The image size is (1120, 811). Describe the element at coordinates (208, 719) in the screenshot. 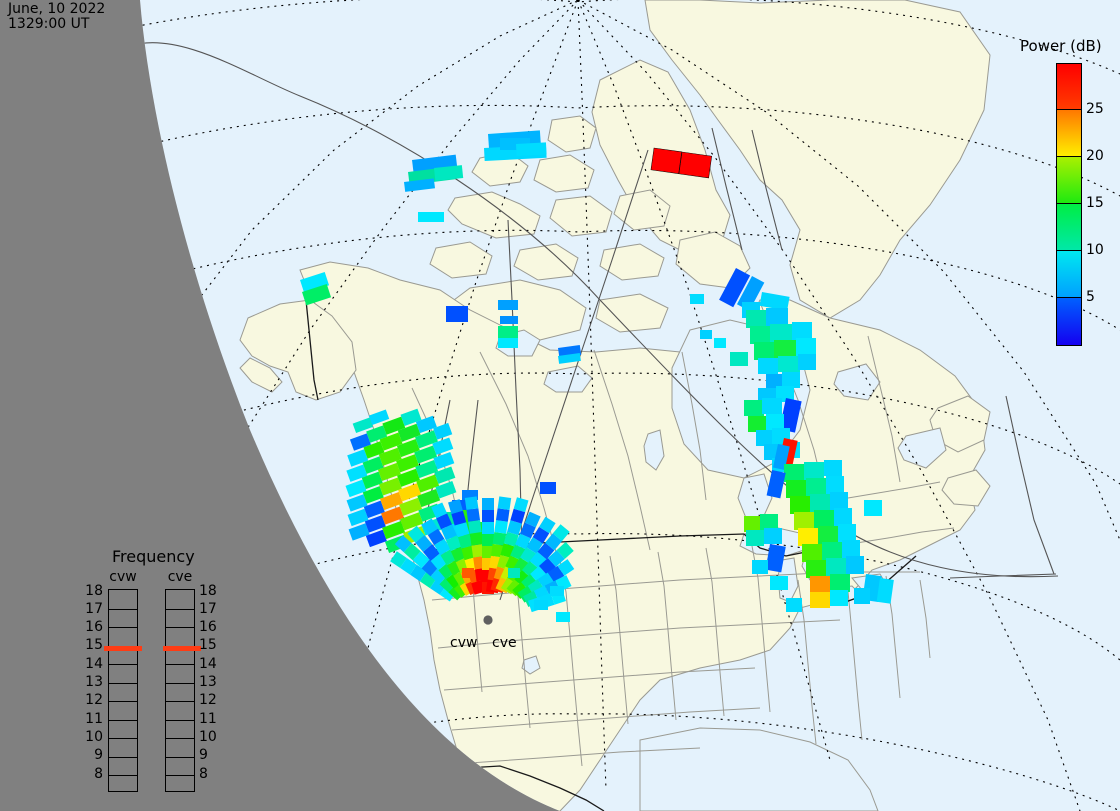

I see `frequency-tick-right-11: 11` at that location.